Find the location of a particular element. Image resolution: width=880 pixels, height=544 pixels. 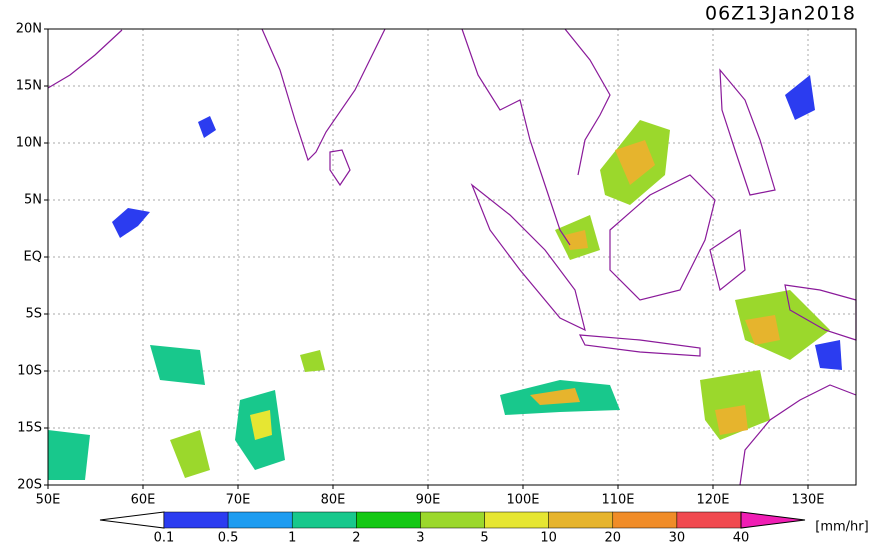

colorbar-under is located at coordinates (132, 520).